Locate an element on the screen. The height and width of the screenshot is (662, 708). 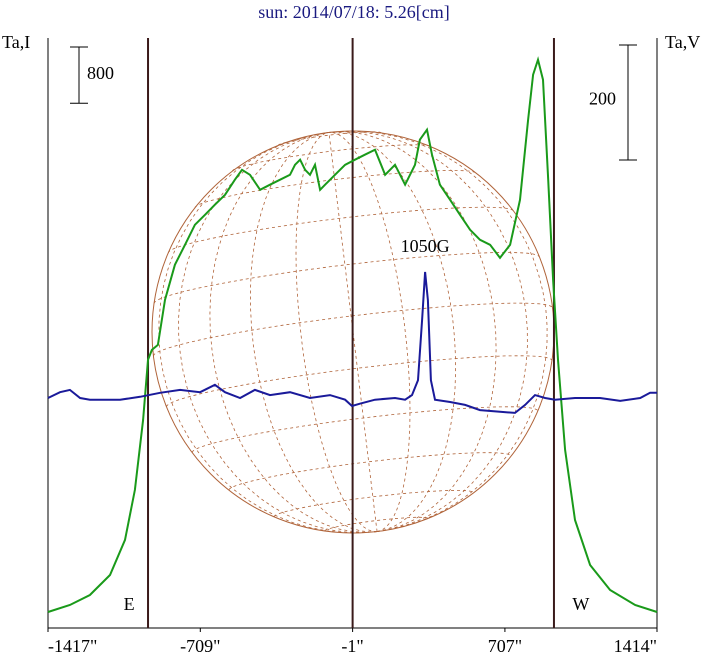
scale-bar-label: 200 is located at coordinates (602, 99).